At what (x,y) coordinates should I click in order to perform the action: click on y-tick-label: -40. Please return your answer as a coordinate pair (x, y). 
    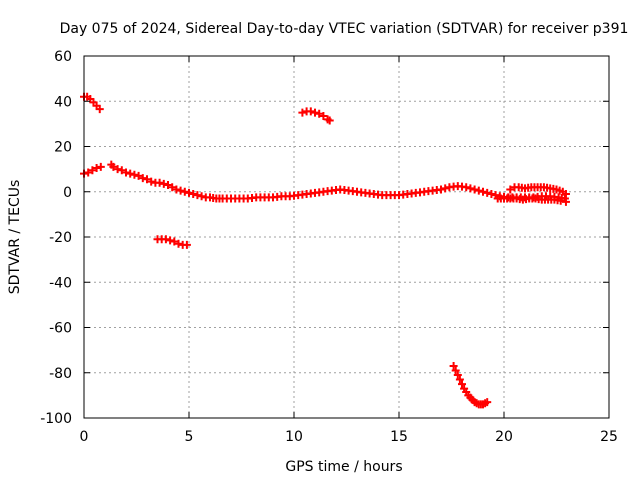
    Looking at the image, I should click on (60, 283).